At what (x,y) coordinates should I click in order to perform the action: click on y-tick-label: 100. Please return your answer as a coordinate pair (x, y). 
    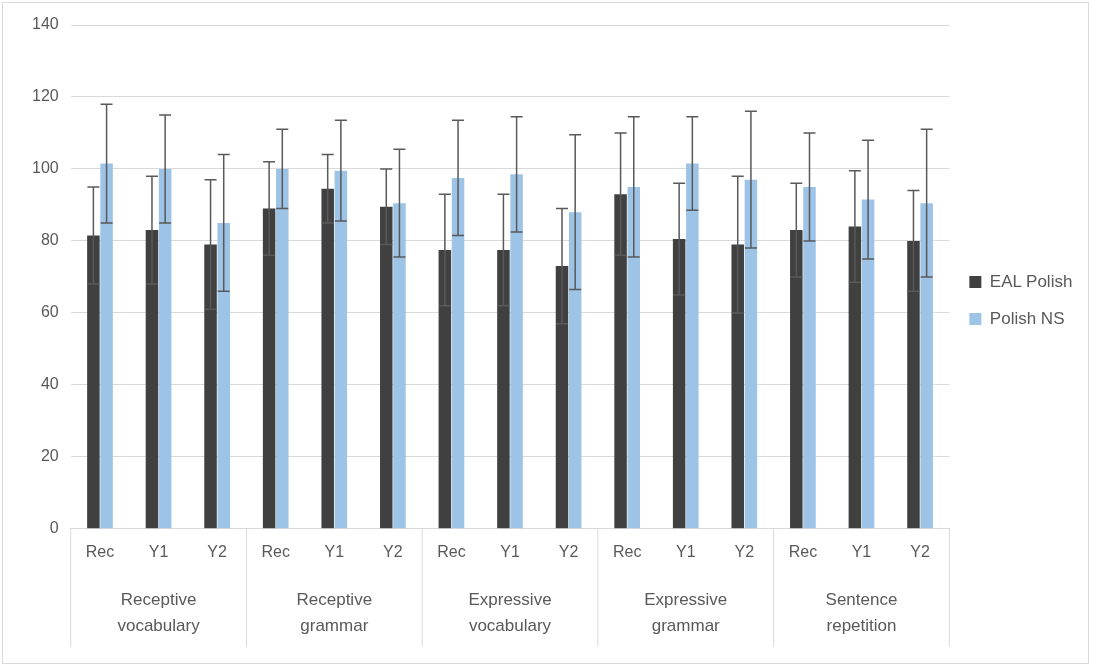
    Looking at the image, I should click on (45, 168).